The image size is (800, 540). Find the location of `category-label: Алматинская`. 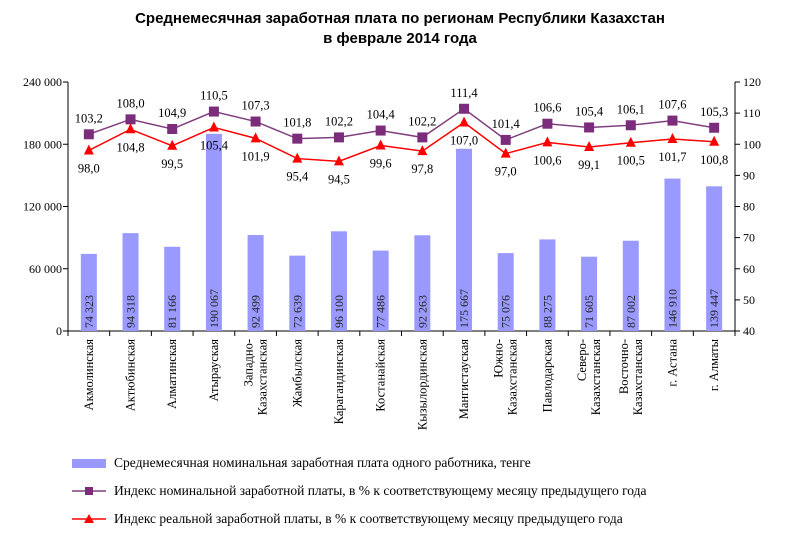

category-label: Алматинская is located at coordinates (172, 374).